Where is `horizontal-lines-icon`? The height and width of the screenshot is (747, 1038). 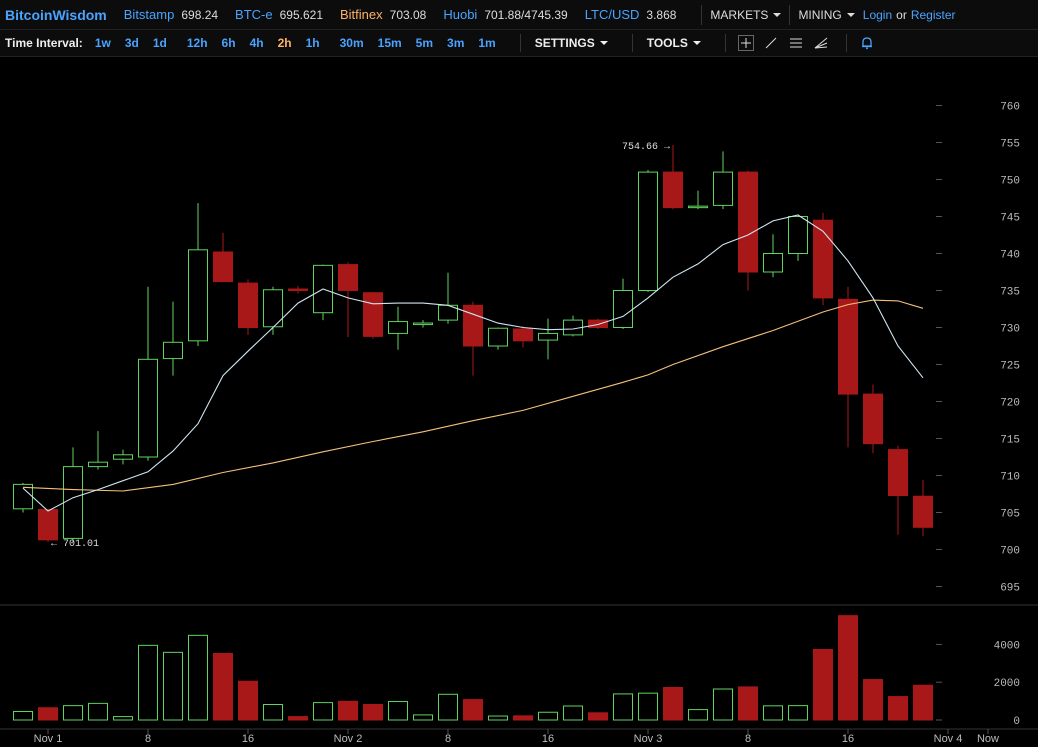 horizontal-lines-icon is located at coordinates (796, 43).